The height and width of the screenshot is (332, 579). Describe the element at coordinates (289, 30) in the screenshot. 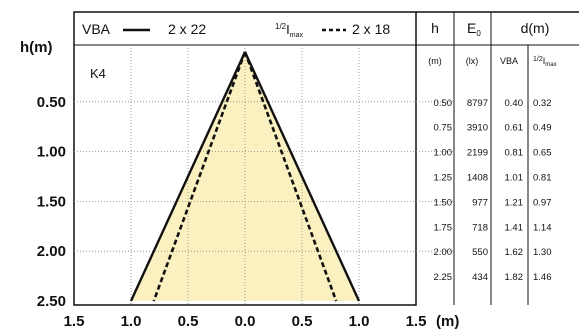

I see `legend-half-label: 1/2Imax` at that location.